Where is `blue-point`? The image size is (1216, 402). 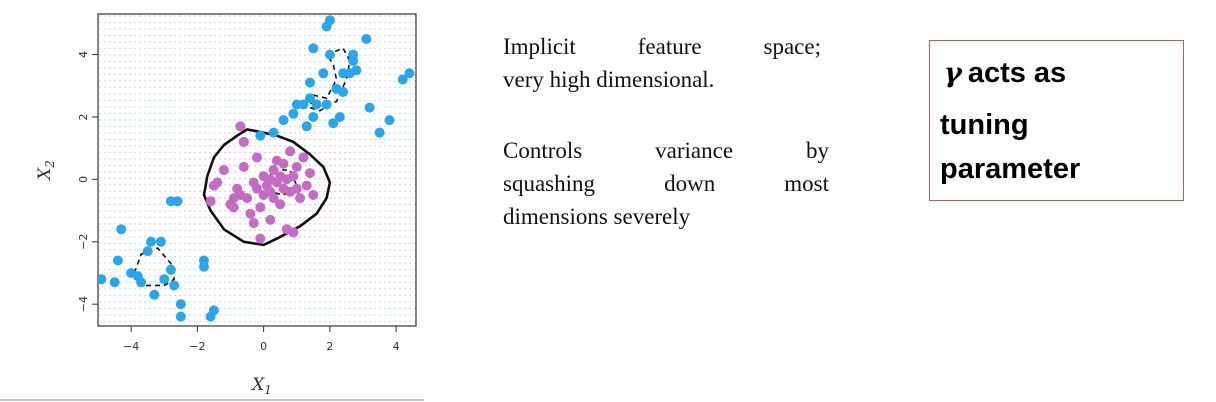
blue-point is located at coordinates (178, 201).